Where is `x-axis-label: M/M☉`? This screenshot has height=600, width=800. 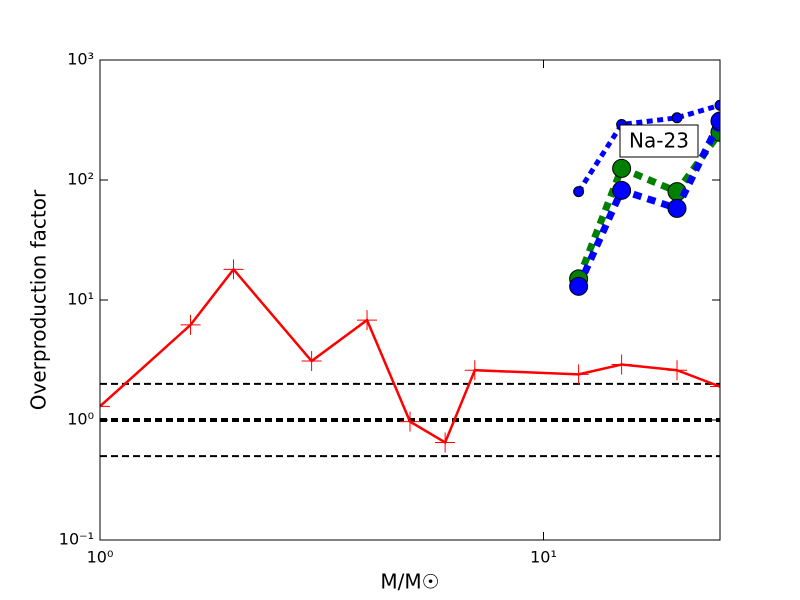
x-axis-label: M/M☉ is located at coordinates (409, 582).